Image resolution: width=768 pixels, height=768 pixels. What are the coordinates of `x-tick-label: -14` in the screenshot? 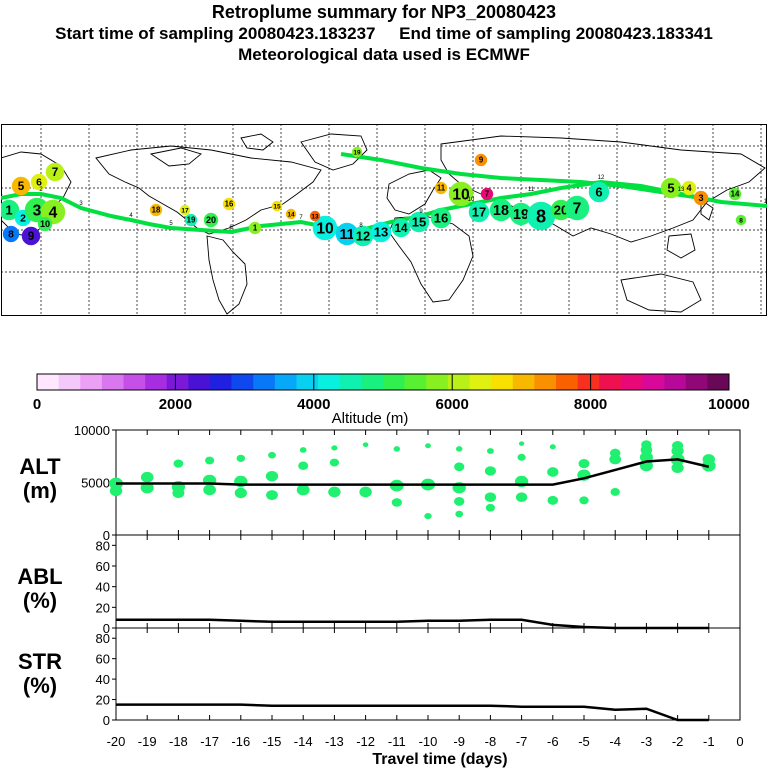 It's located at (303, 741).